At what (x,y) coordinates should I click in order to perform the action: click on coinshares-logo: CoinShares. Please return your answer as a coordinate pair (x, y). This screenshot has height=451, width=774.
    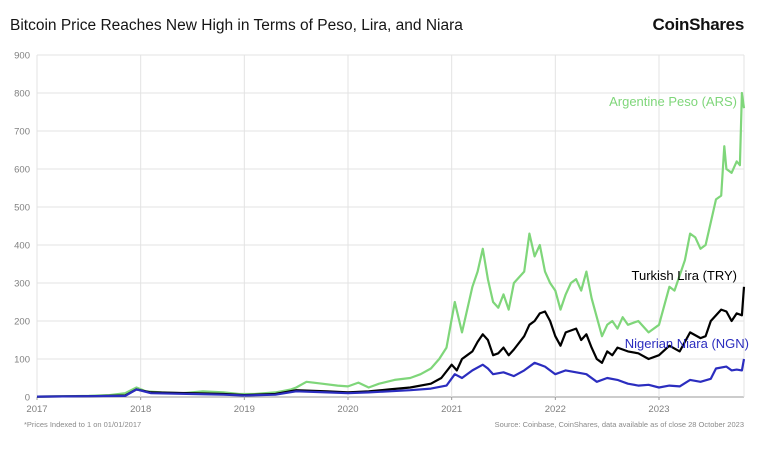
    Looking at the image, I should click on (698, 24).